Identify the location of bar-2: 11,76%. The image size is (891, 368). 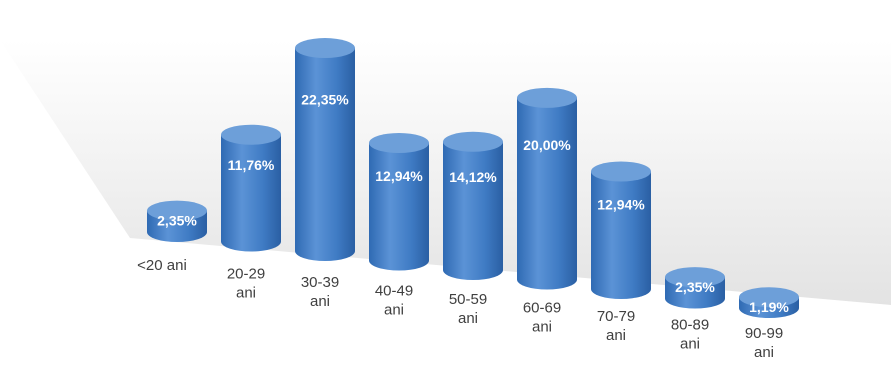
(251, 188).